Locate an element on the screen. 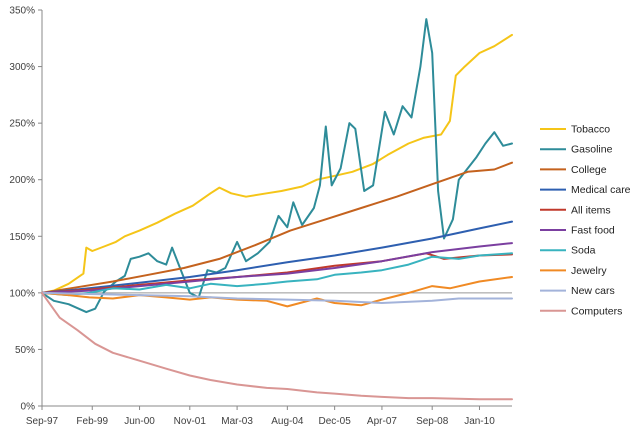 This screenshot has width=634, height=431. y-tick-label: 300% is located at coordinates (22, 67).